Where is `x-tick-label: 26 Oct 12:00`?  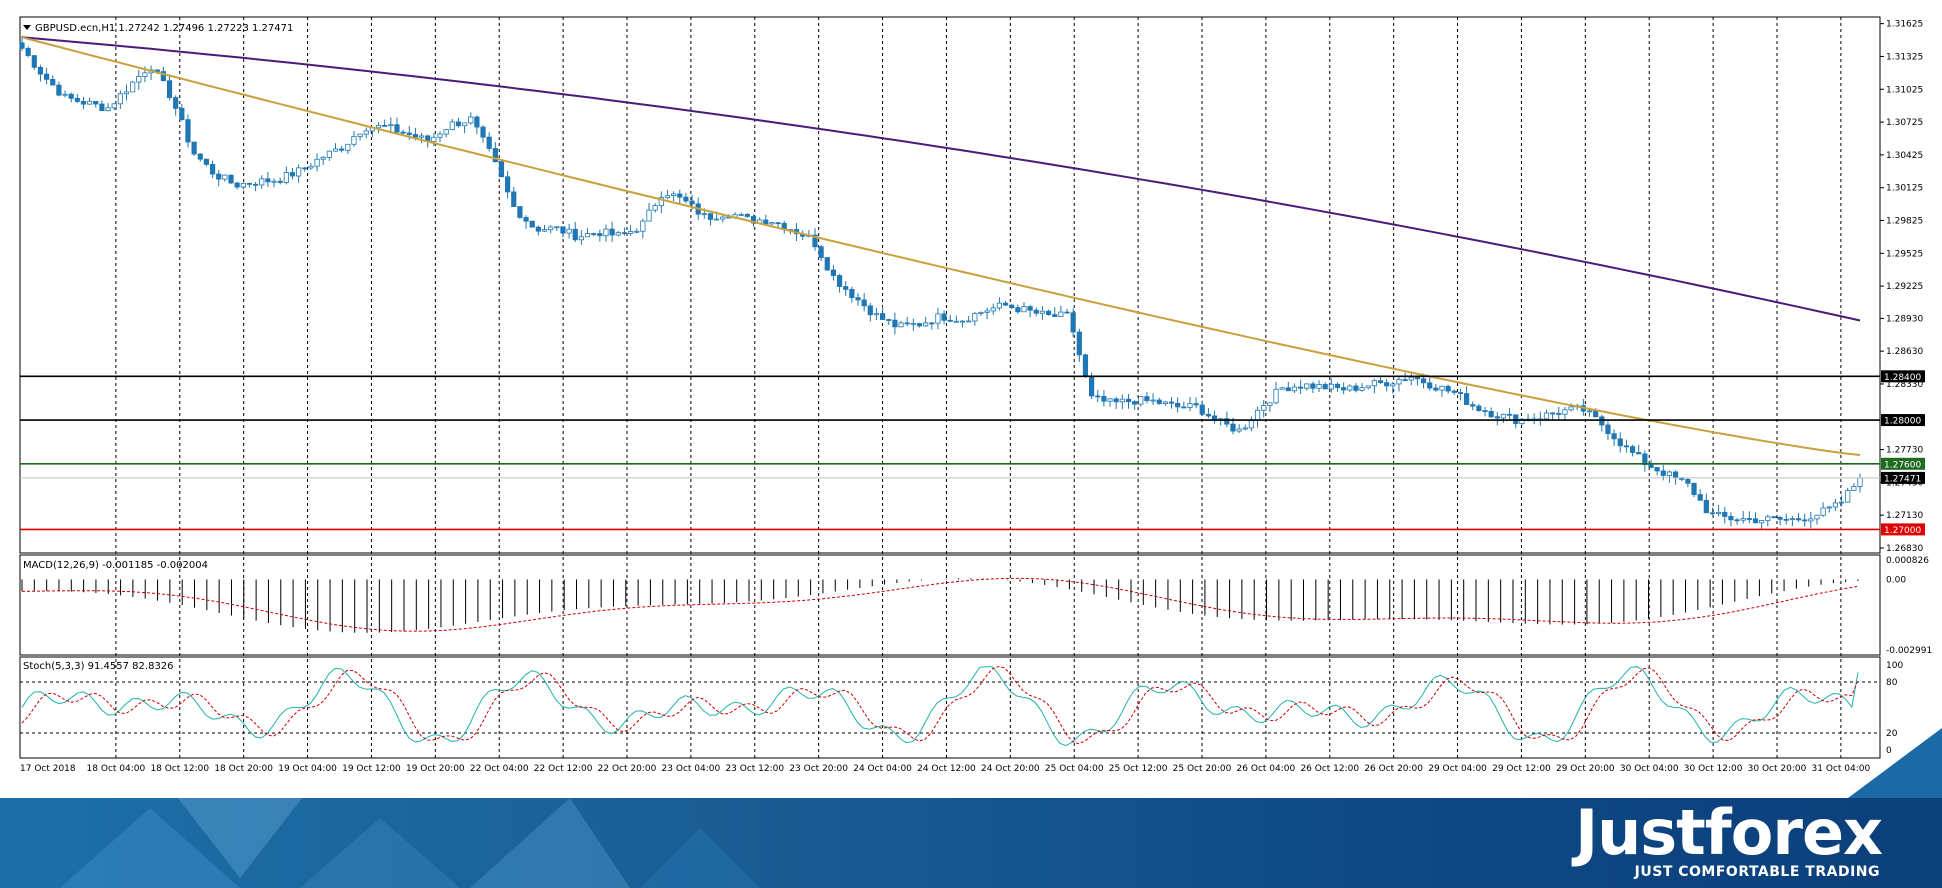
x-tick-label: 26 Oct 12:00 is located at coordinates (1329, 769).